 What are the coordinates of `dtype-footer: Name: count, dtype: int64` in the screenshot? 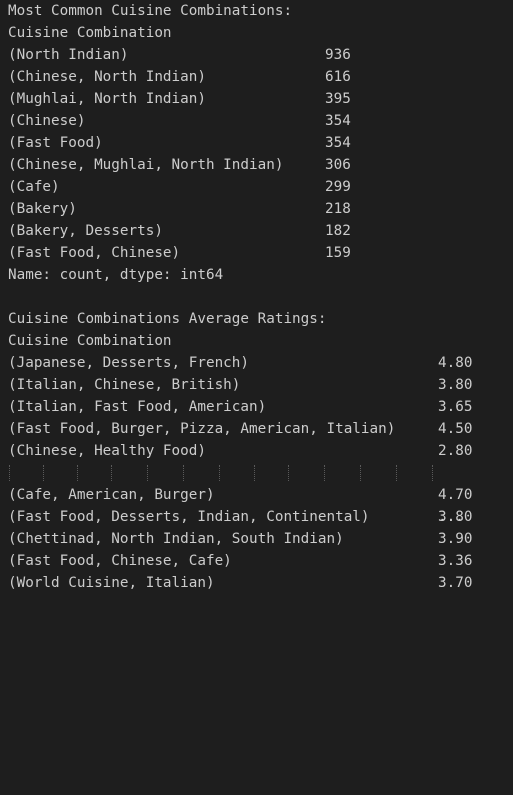 It's located at (116, 275).